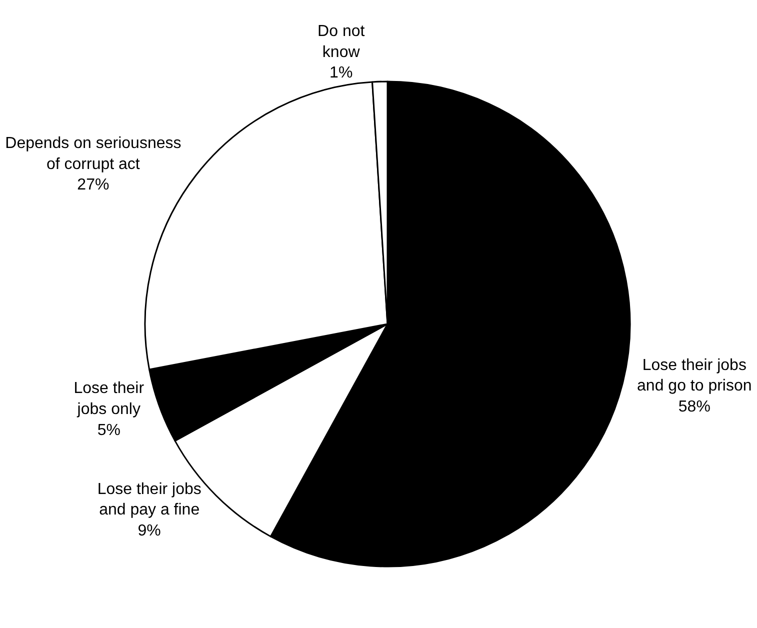 The height and width of the screenshot is (628, 757). What do you see at coordinates (341, 73) in the screenshot?
I see `data-label: 1%` at bounding box center [341, 73].